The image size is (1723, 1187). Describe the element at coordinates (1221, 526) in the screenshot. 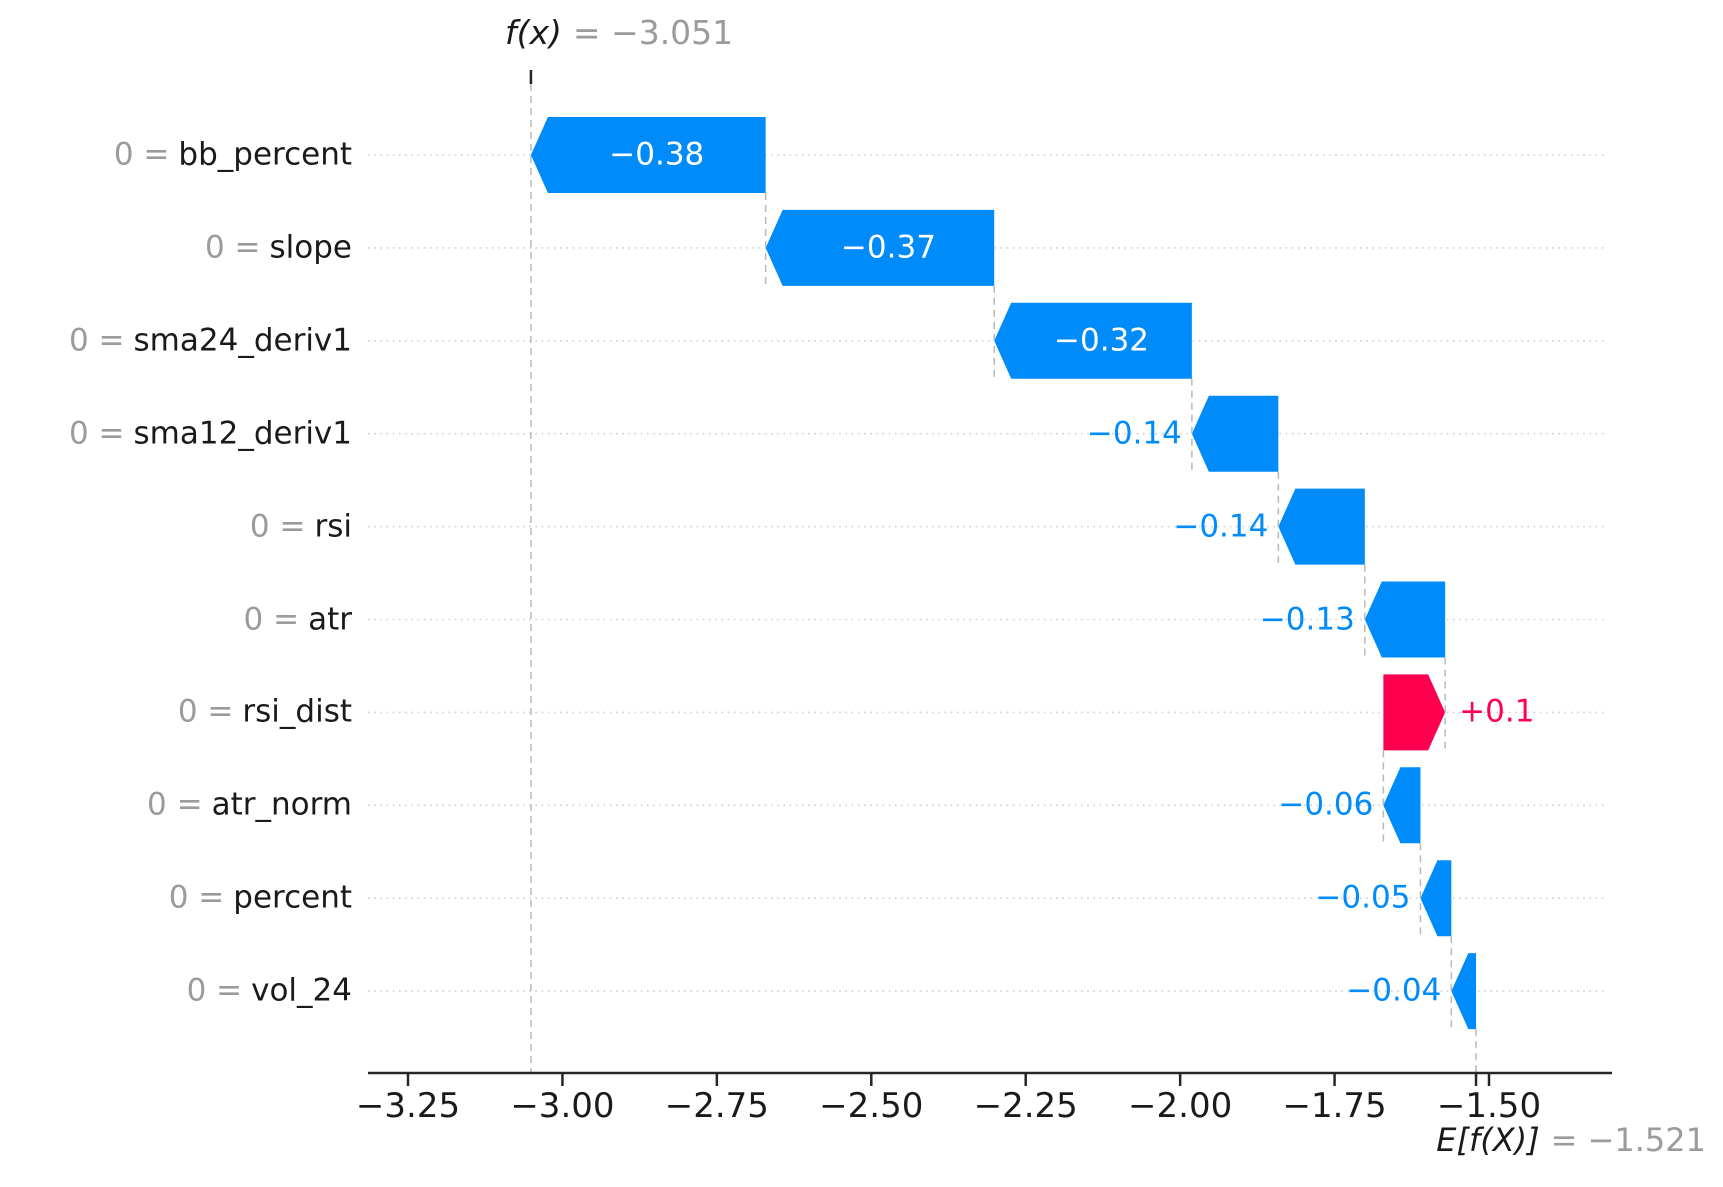

I see `value-label-rsi: −0.14` at that location.